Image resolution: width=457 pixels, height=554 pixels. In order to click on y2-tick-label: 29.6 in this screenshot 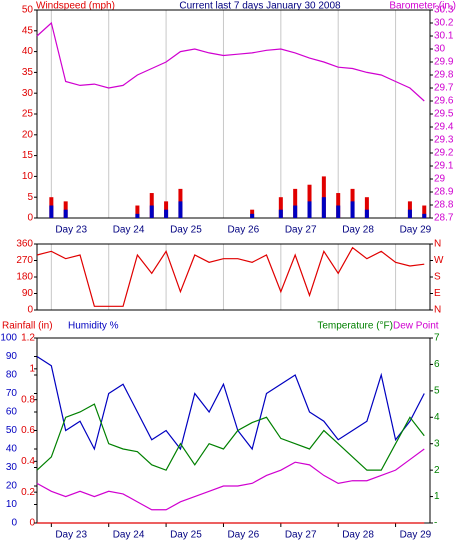, I will do `click(444, 101)`.